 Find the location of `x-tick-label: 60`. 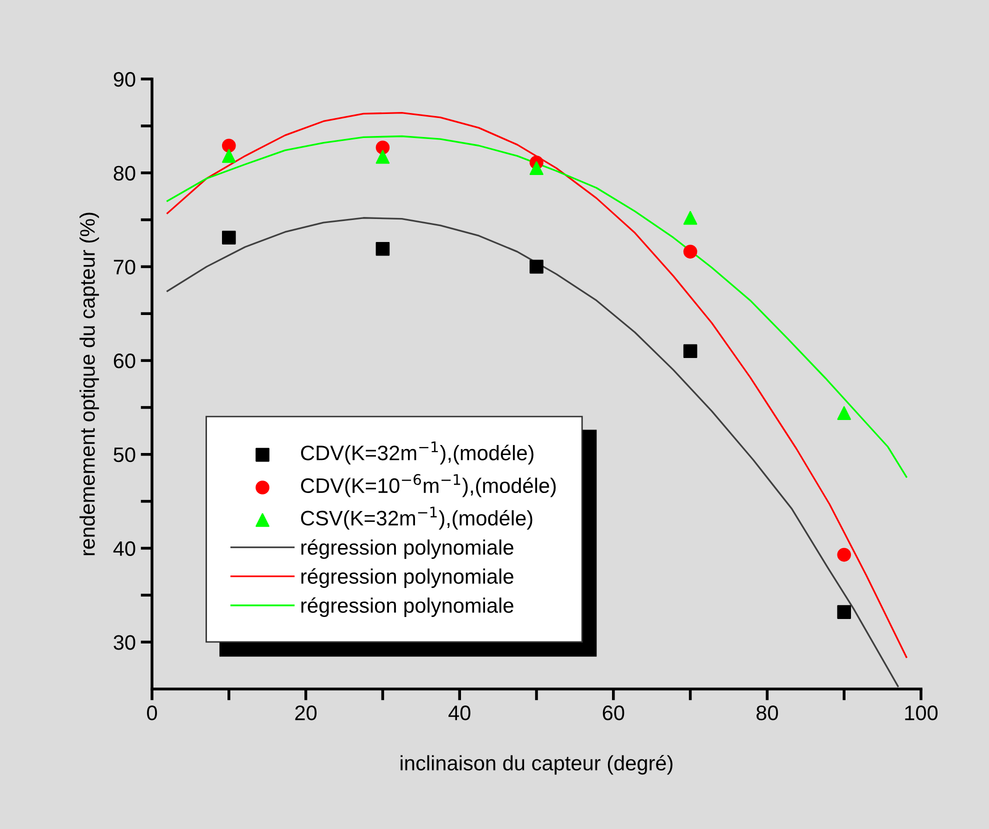

x-tick-label: 60 is located at coordinates (613, 713).